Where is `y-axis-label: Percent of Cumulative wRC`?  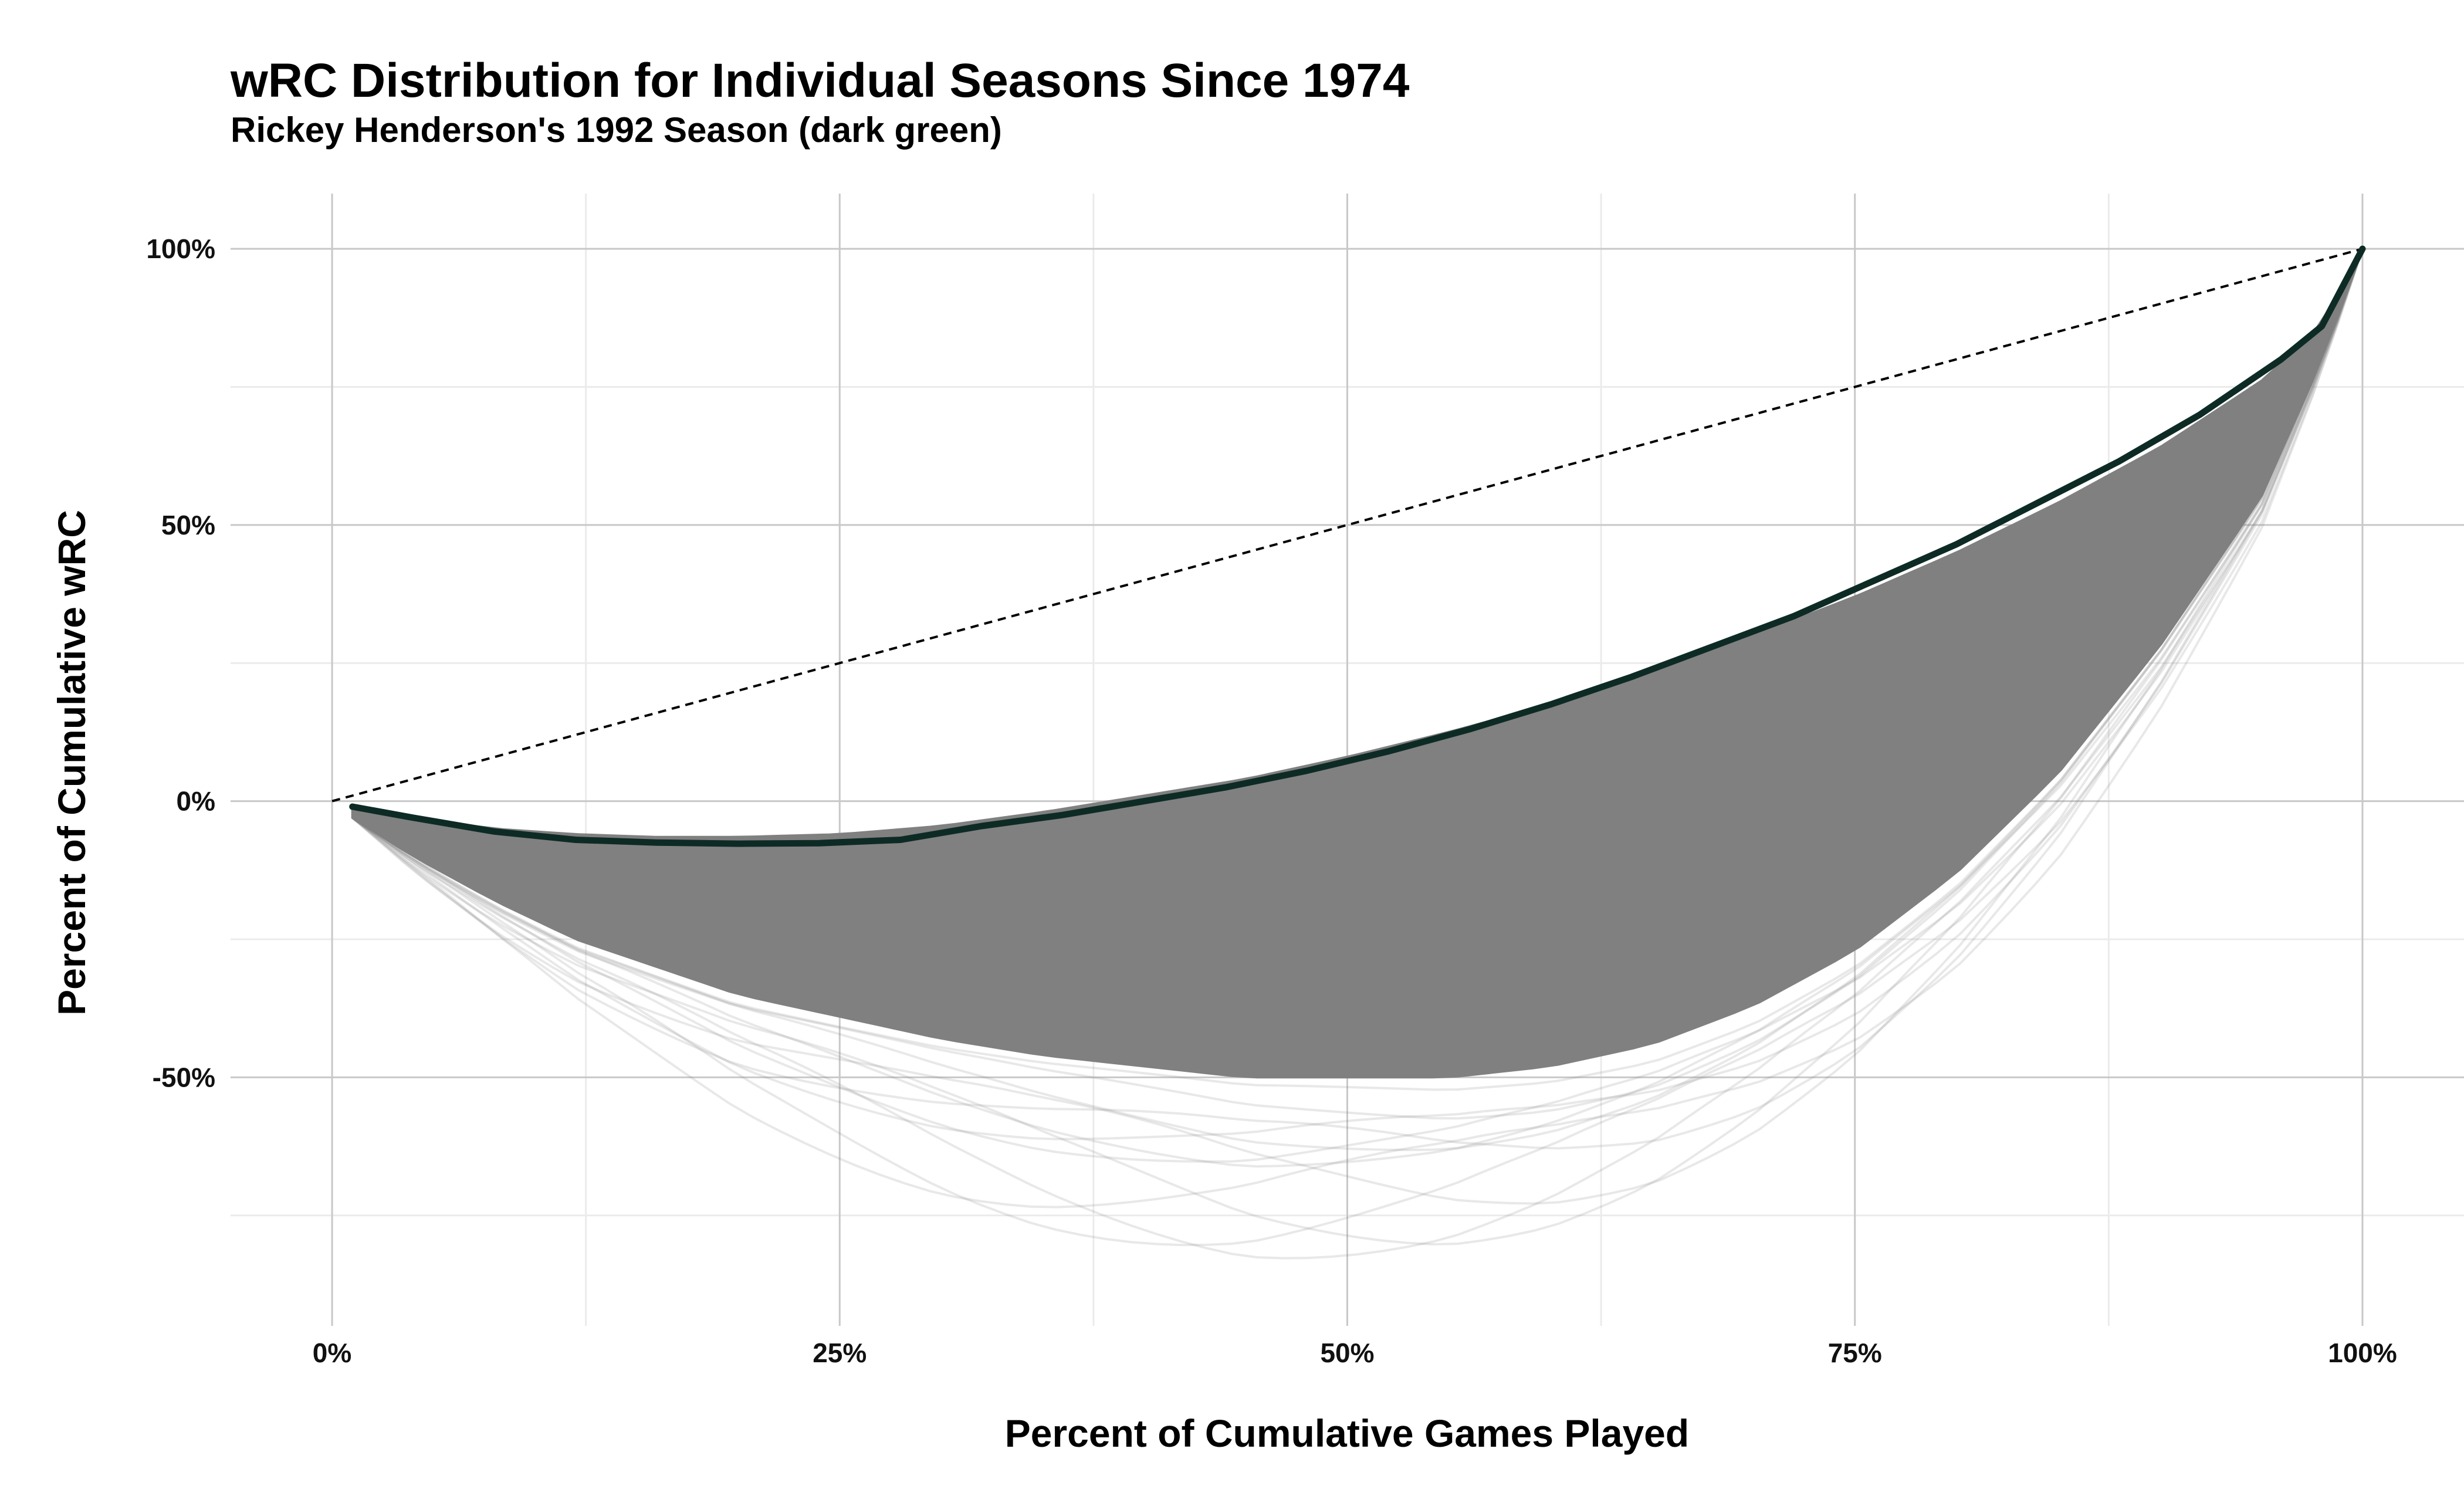 y-axis-label: Percent of Cumulative wRC is located at coordinates (71, 763).